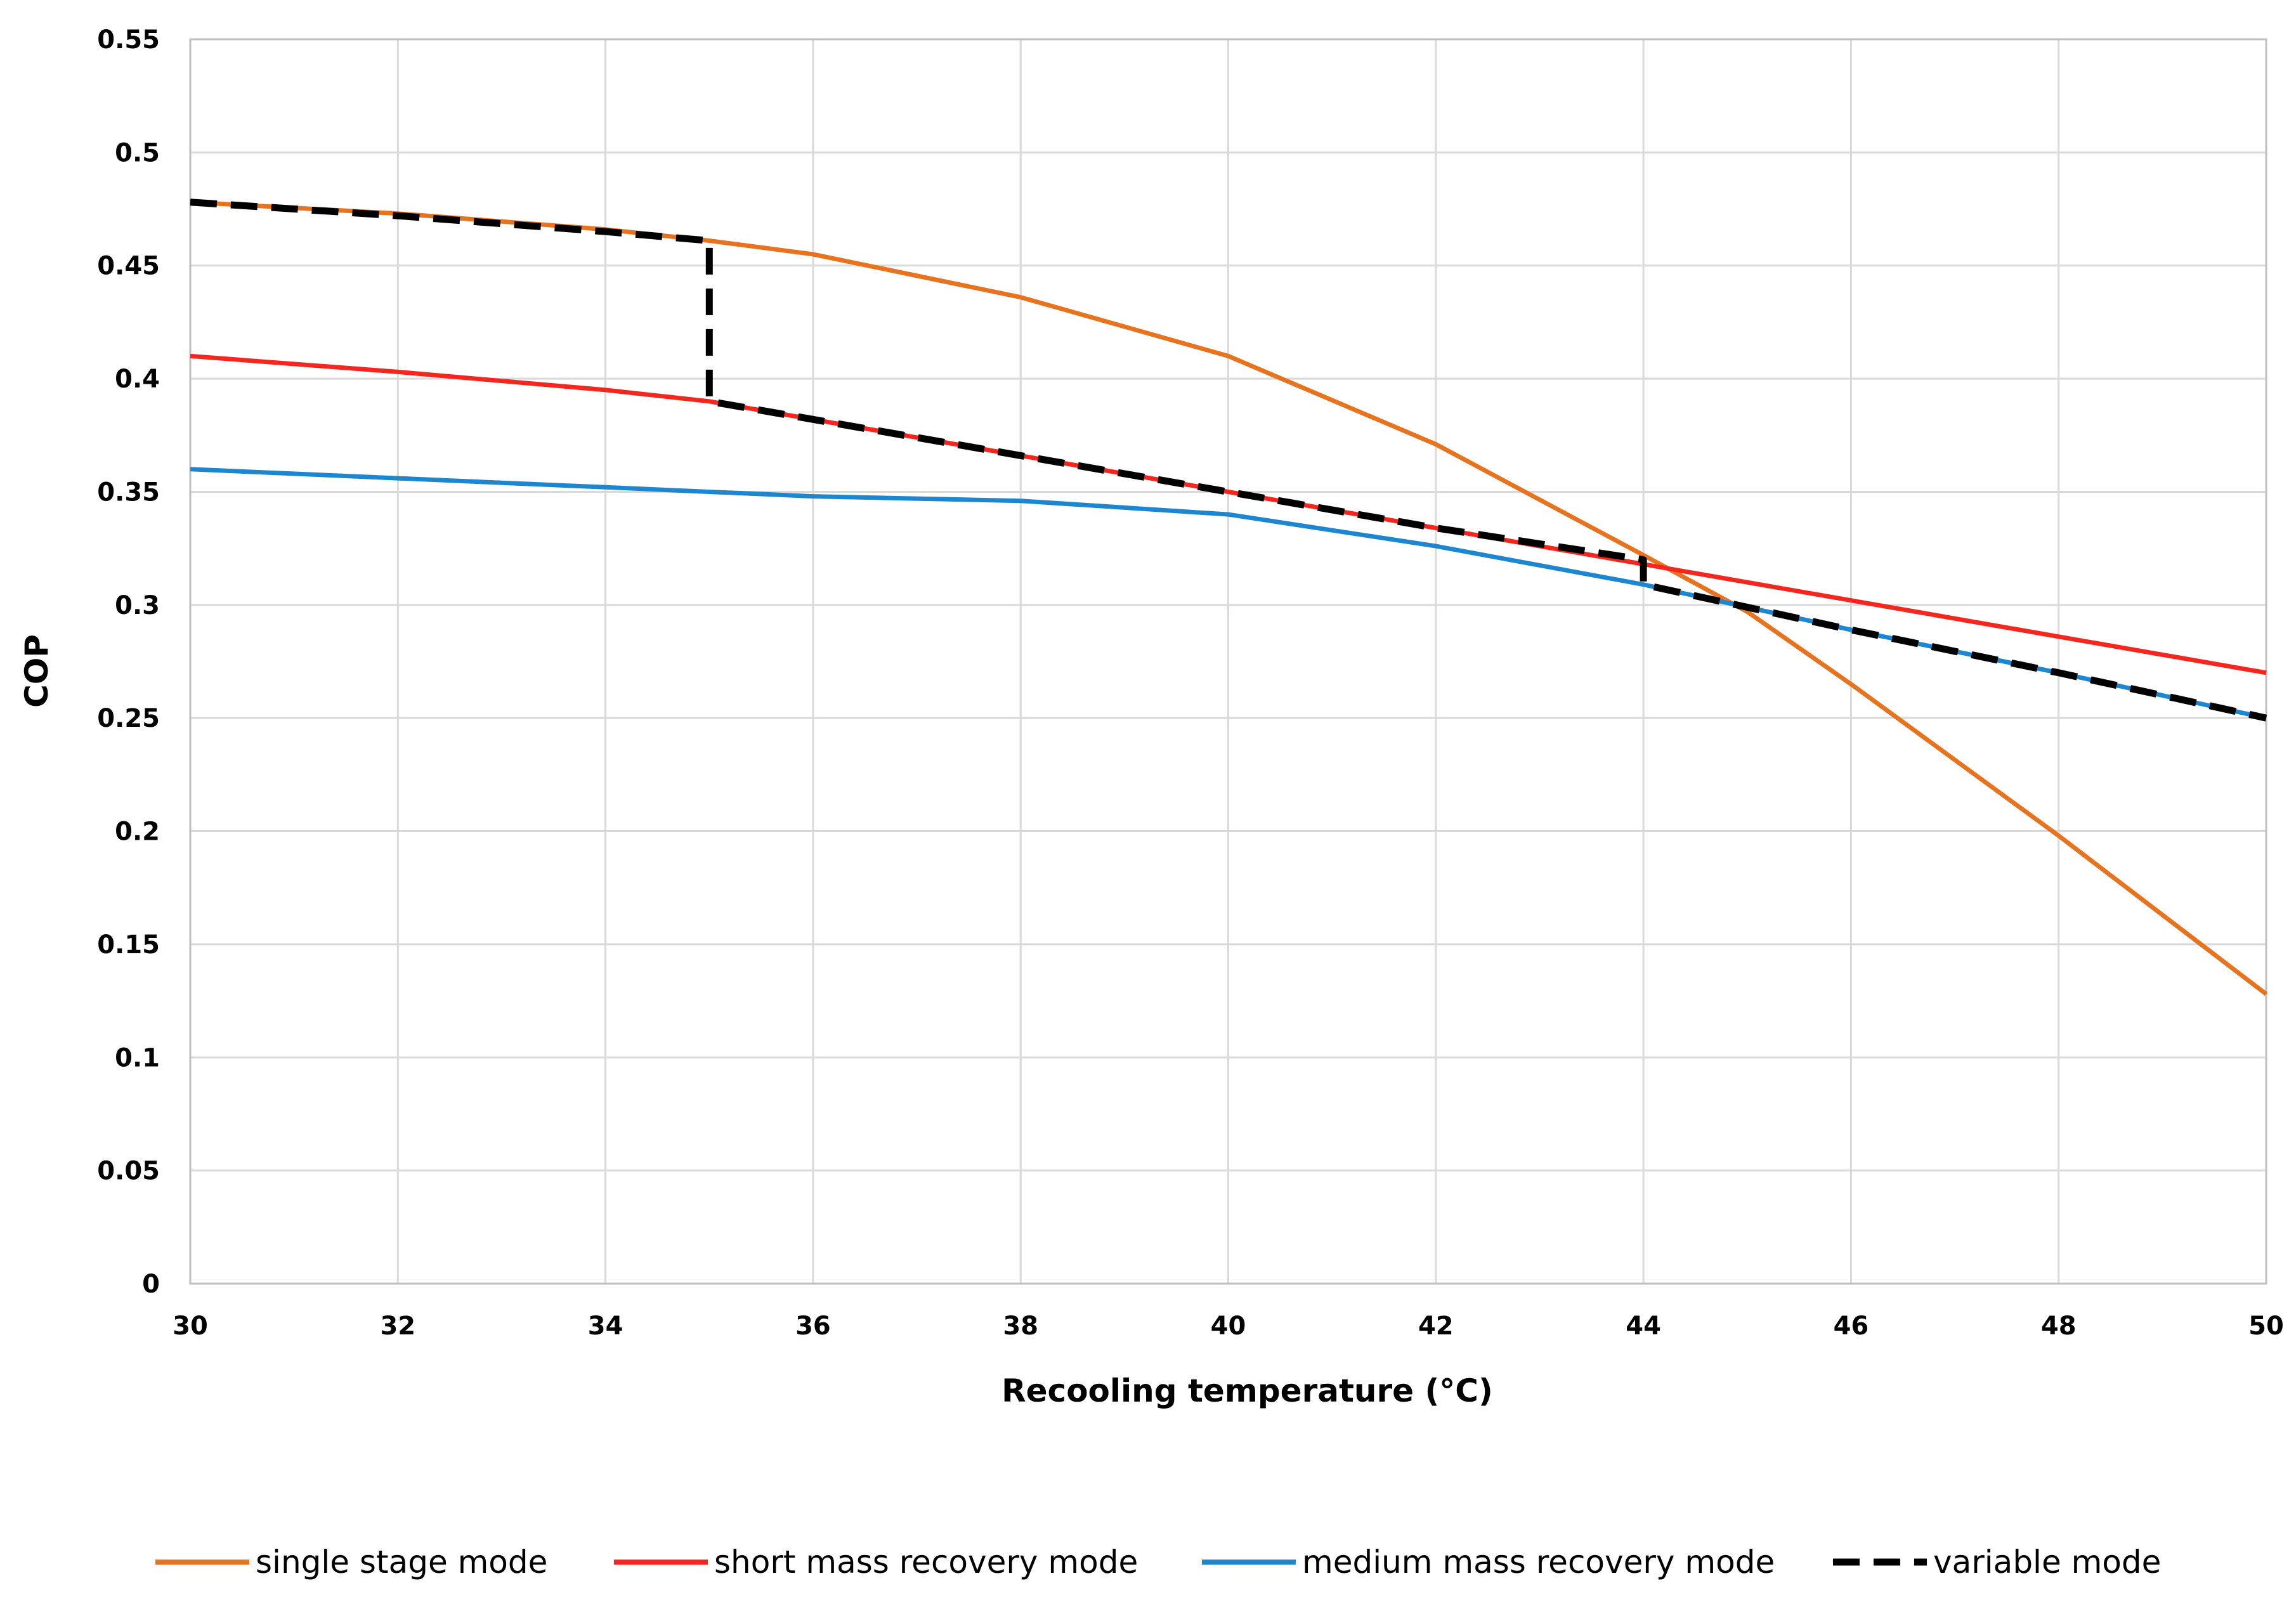 This screenshot has height=1609, width=2296. I want to click on y-tick-label: 0.15, so click(128, 945).